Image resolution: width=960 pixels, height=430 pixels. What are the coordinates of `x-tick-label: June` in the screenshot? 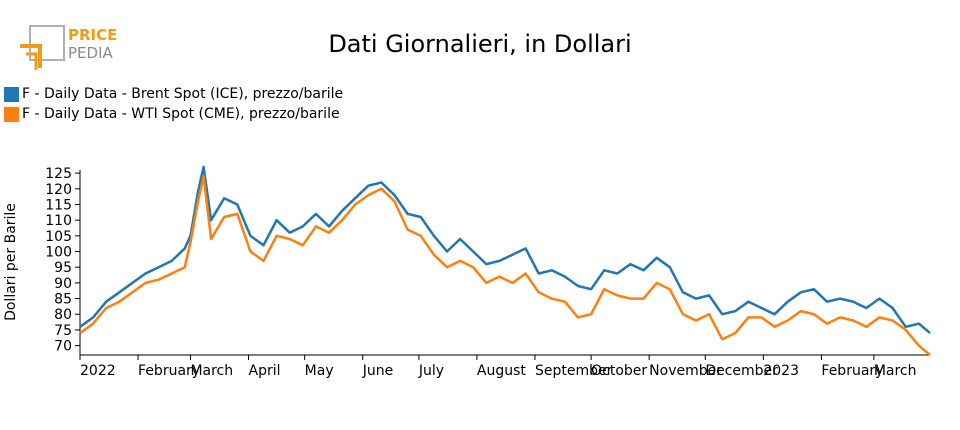 It's located at (378, 371).